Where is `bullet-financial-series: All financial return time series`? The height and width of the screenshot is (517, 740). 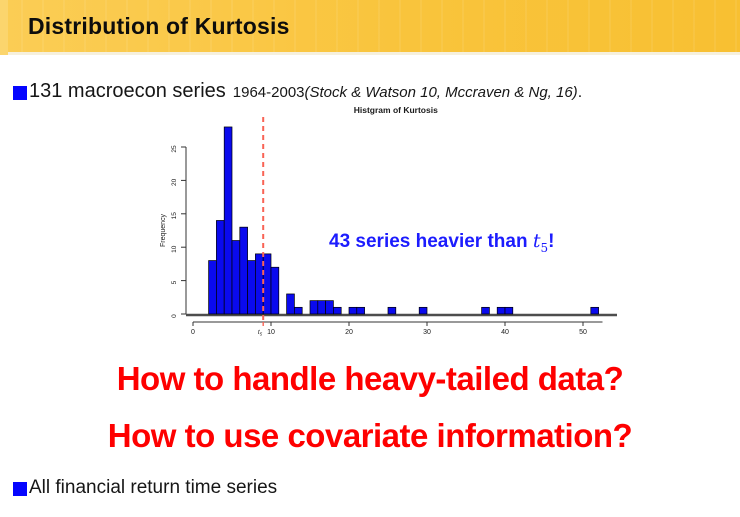
bullet-financial-series: All financial return time series is located at coordinates (145, 488).